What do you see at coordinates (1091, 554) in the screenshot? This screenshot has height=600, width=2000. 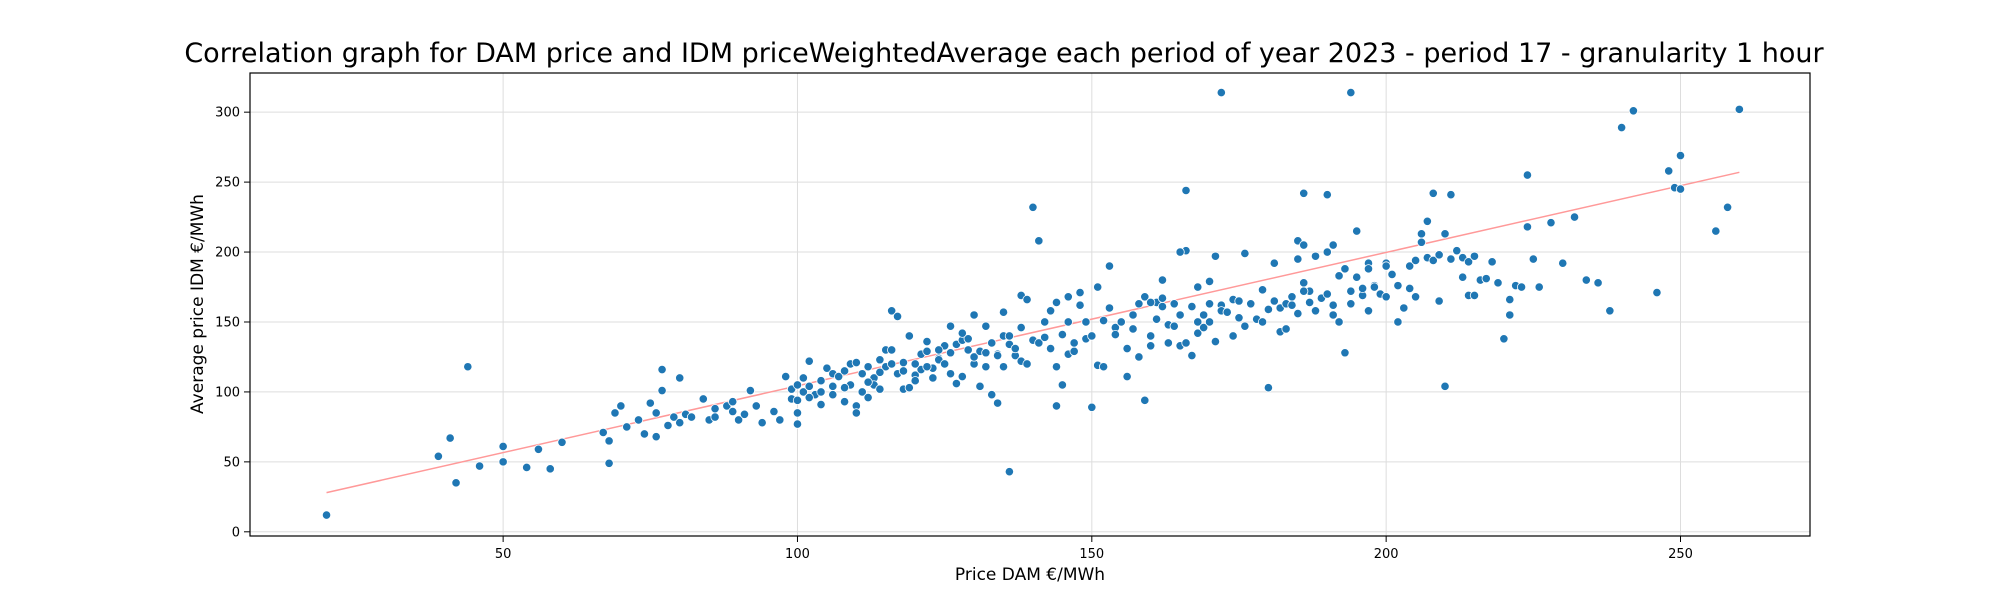 I see `x-tick-label: 150` at bounding box center [1091, 554].